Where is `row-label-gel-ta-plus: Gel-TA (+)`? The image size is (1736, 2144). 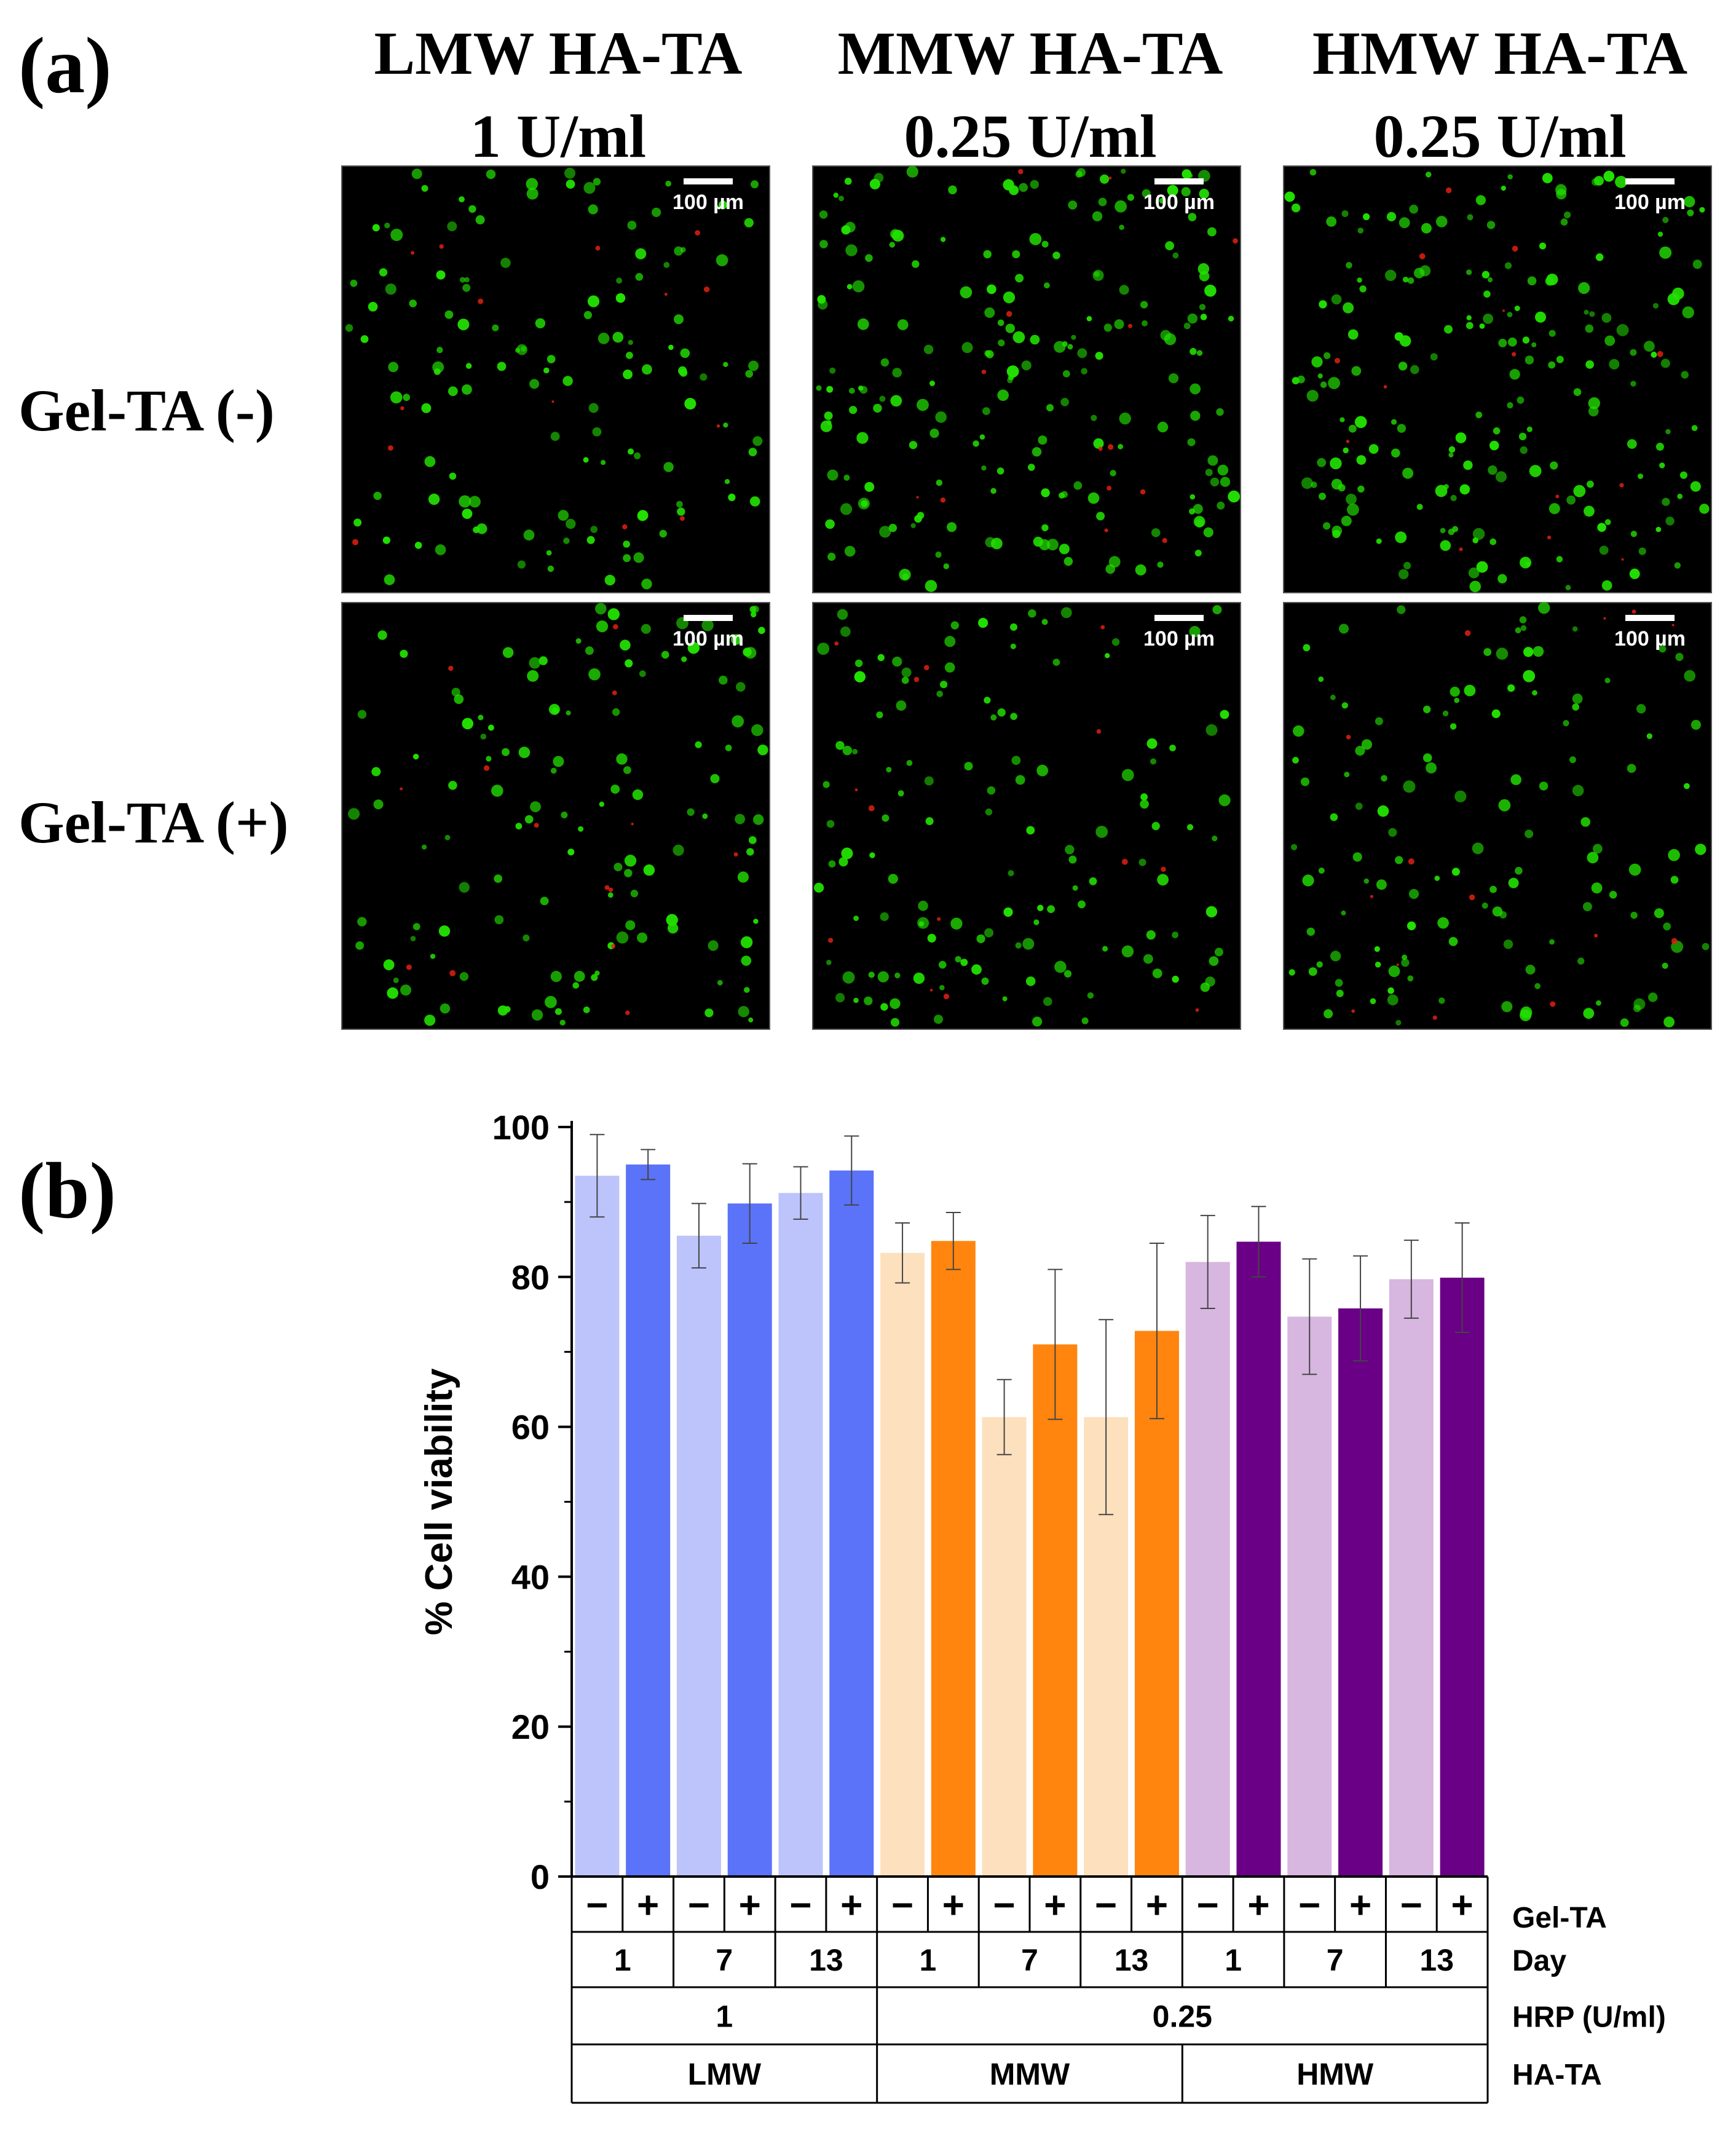 row-label-gel-ta-plus: Gel-TA (+) is located at coordinates (153, 822).